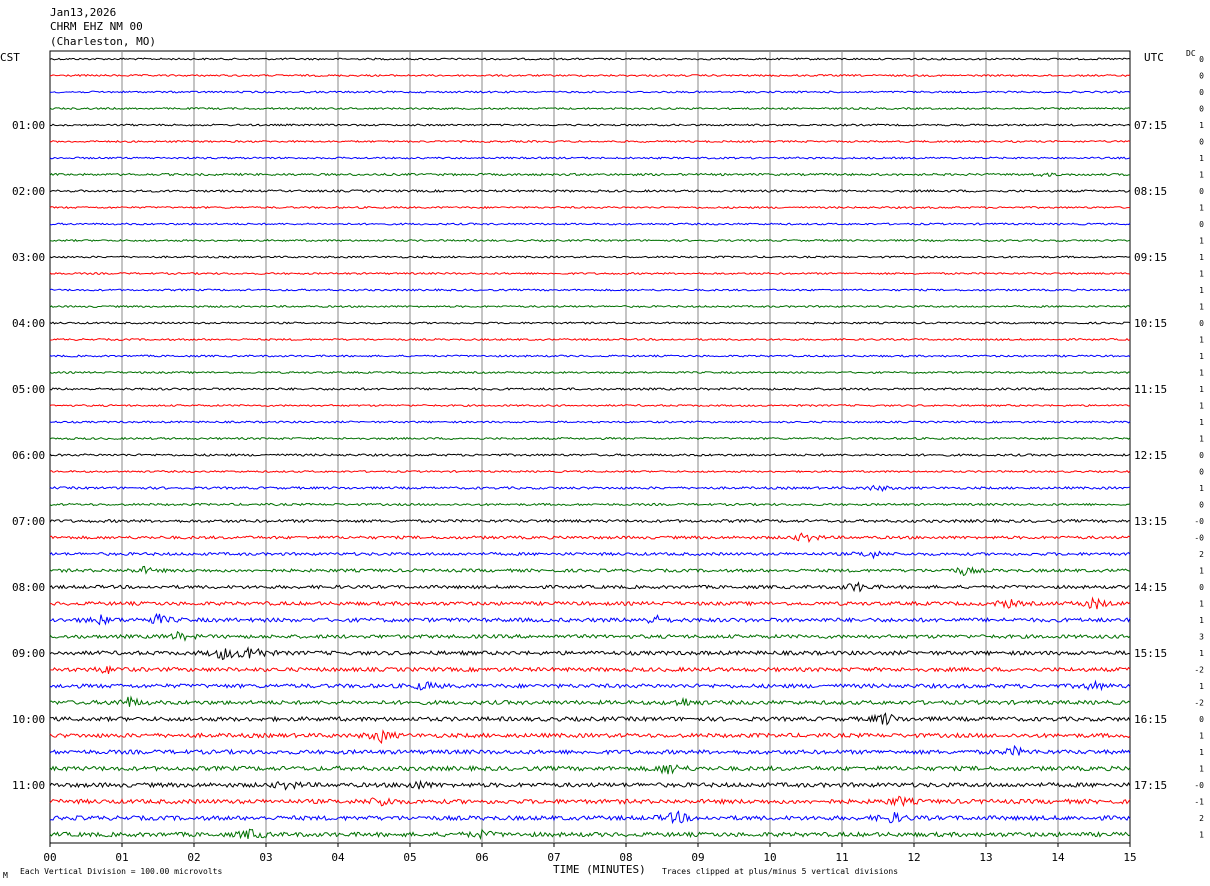 Image resolution: width=1210 pixels, height=886 pixels. What do you see at coordinates (10, 57) in the screenshot?
I see `left-timezone-label: CST` at bounding box center [10, 57].